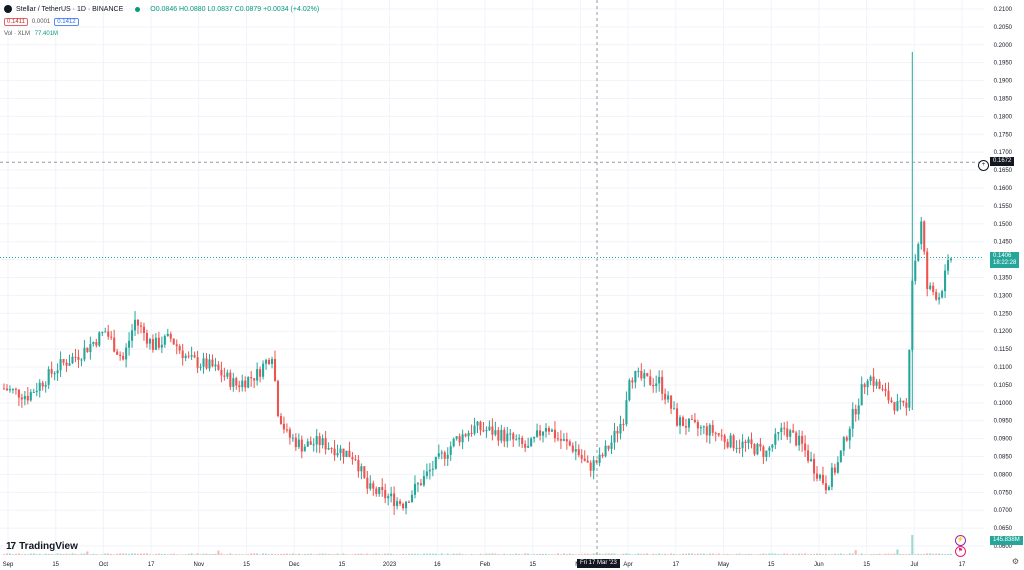  What do you see at coordinates (1003, 28) in the screenshot?
I see `price-axis-label: 0.2050` at bounding box center [1003, 28].